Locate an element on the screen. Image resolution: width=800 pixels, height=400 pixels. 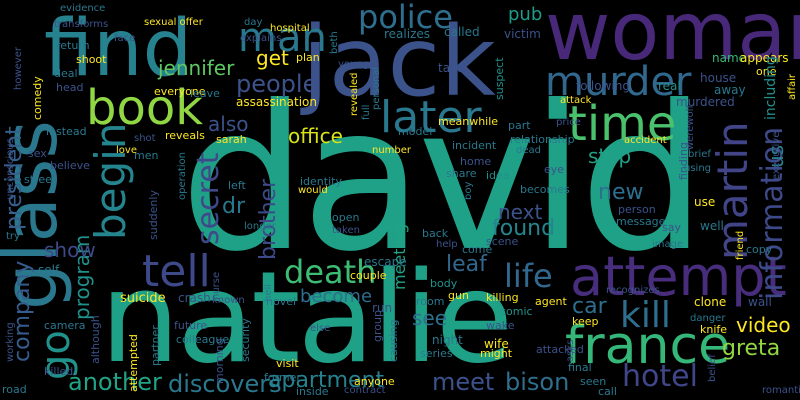
word: hospital is located at coordinates (290, 28).